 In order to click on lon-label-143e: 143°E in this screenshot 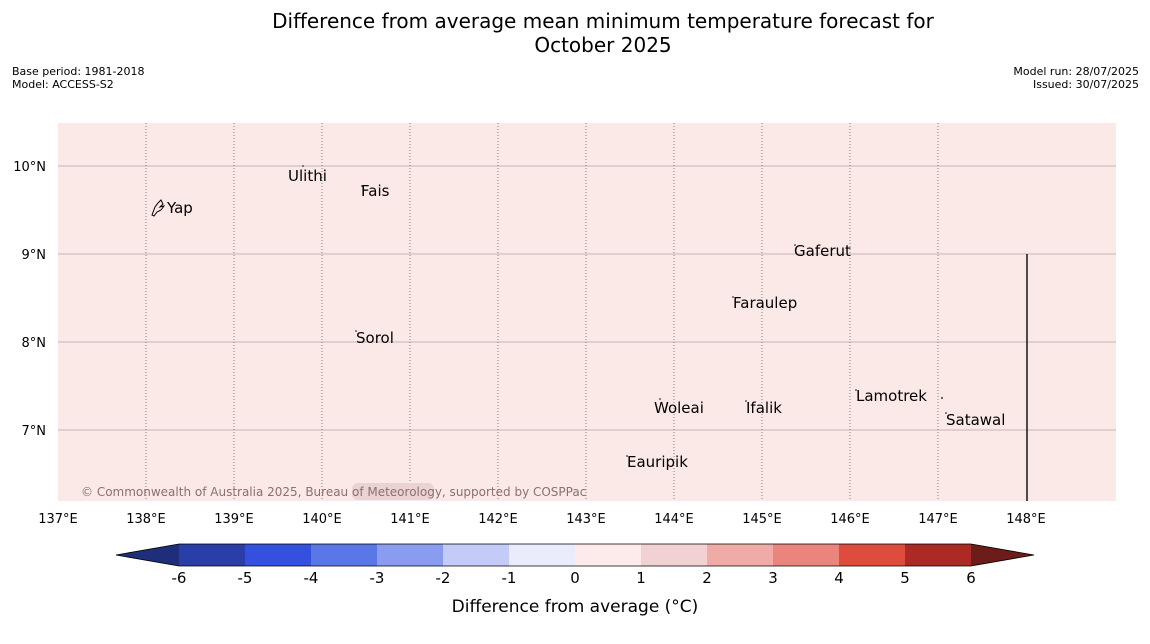, I will do `click(586, 519)`.